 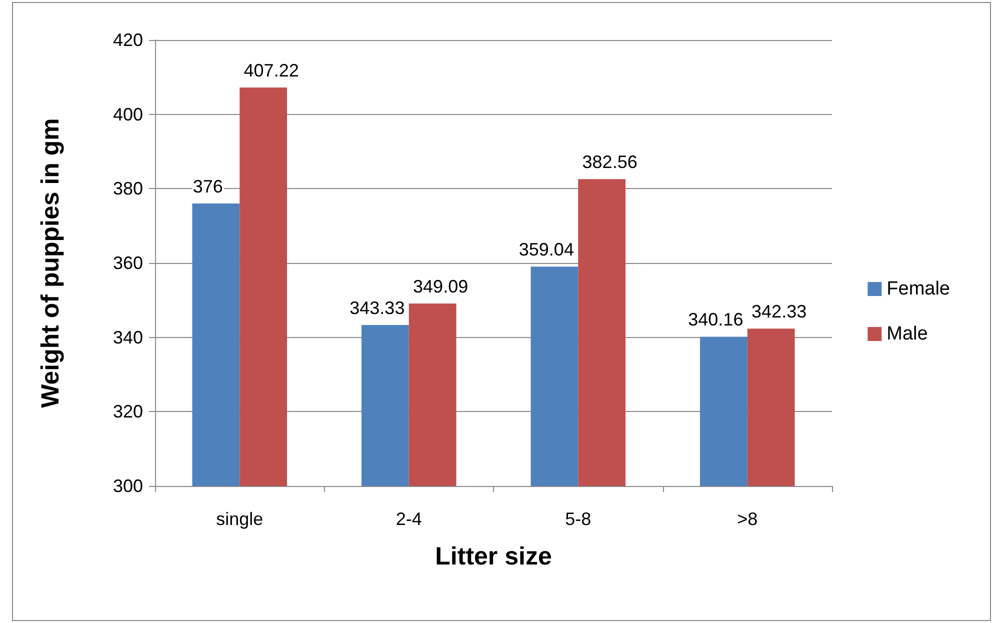 I want to click on data-label: 407.22, so click(x=271, y=70).